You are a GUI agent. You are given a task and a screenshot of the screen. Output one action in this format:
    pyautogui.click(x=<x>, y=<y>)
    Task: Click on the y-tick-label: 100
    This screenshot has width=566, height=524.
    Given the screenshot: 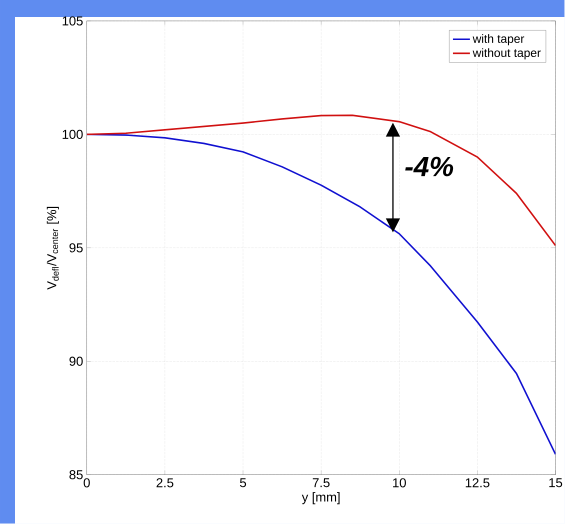 What is the action you would take?
    pyautogui.click(x=72, y=135)
    